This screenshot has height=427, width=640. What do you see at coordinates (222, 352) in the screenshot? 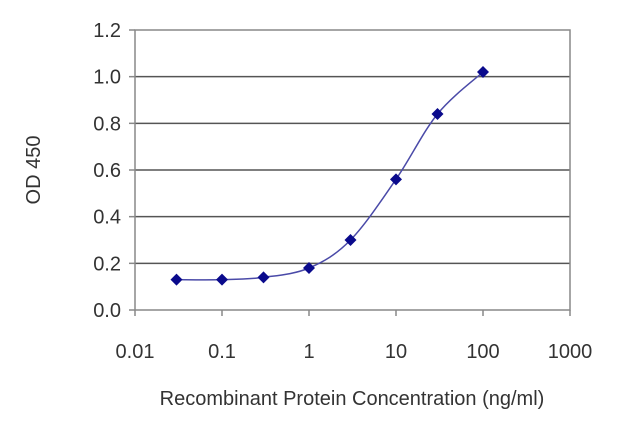
I see `x-tick-label-1: 0.1` at bounding box center [222, 352].